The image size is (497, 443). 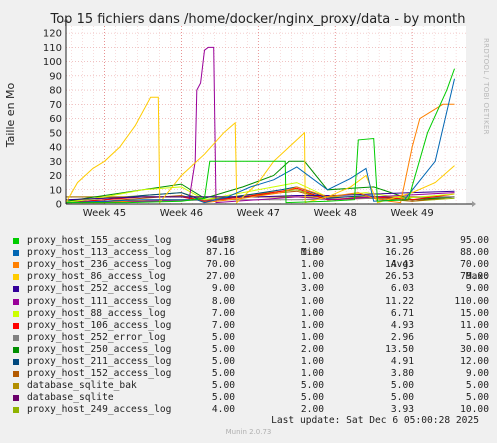 I want to click on legend-avg: 14.43, so click(x=399, y=265).